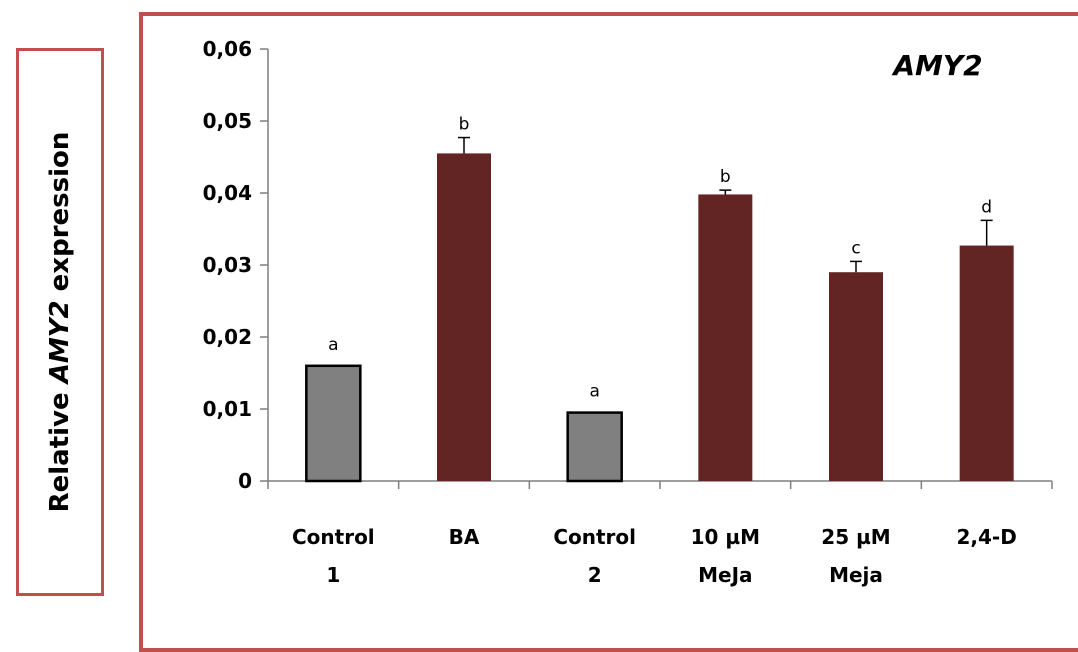 The height and width of the screenshot is (652, 1078). What do you see at coordinates (936, 65) in the screenshot?
I see `chart-title: AMY2` at bounding box center [936, 65].